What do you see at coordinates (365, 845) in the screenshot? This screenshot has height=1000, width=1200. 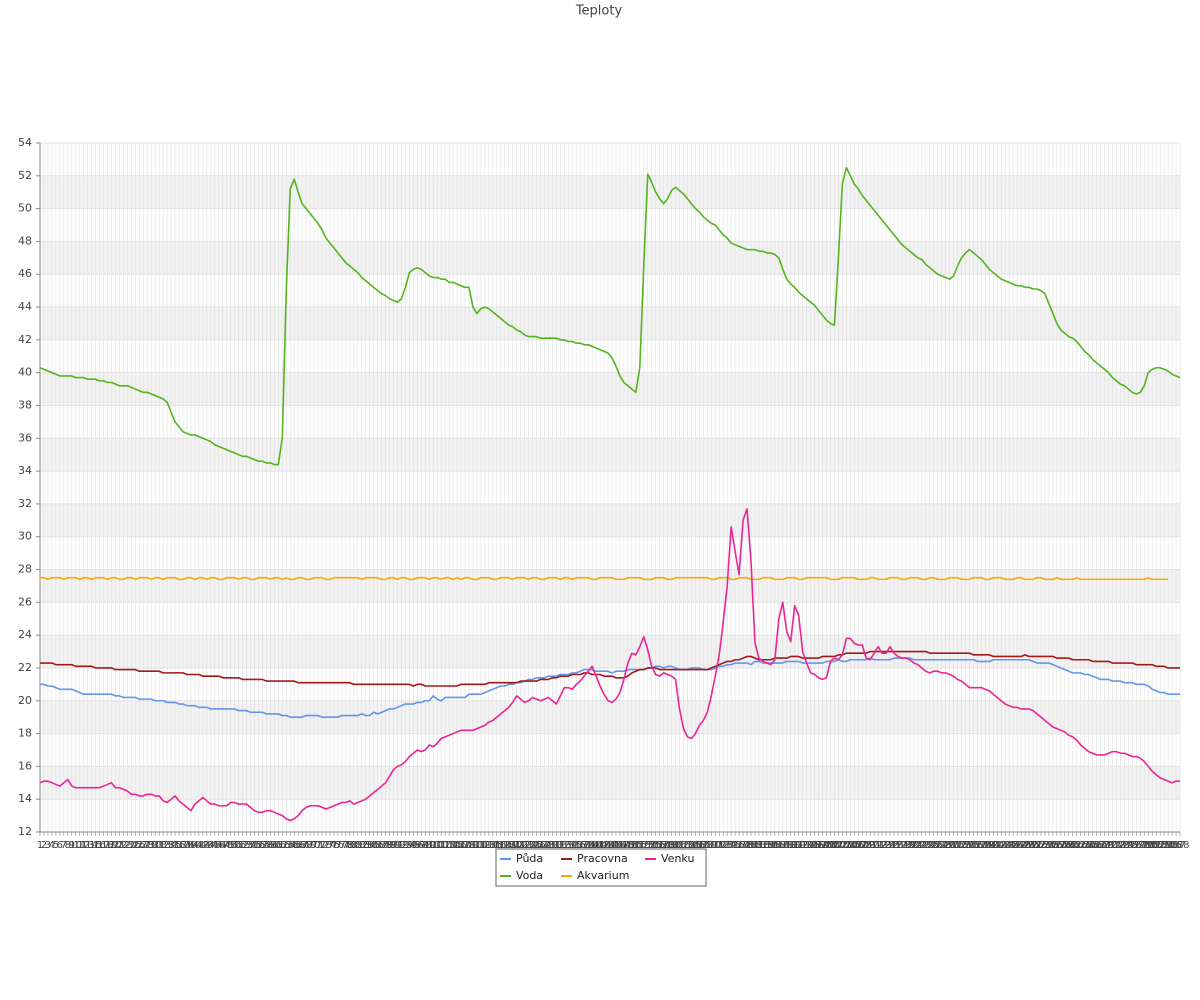 I see `x-tick-label: 83` at bounding box center [365, 845].